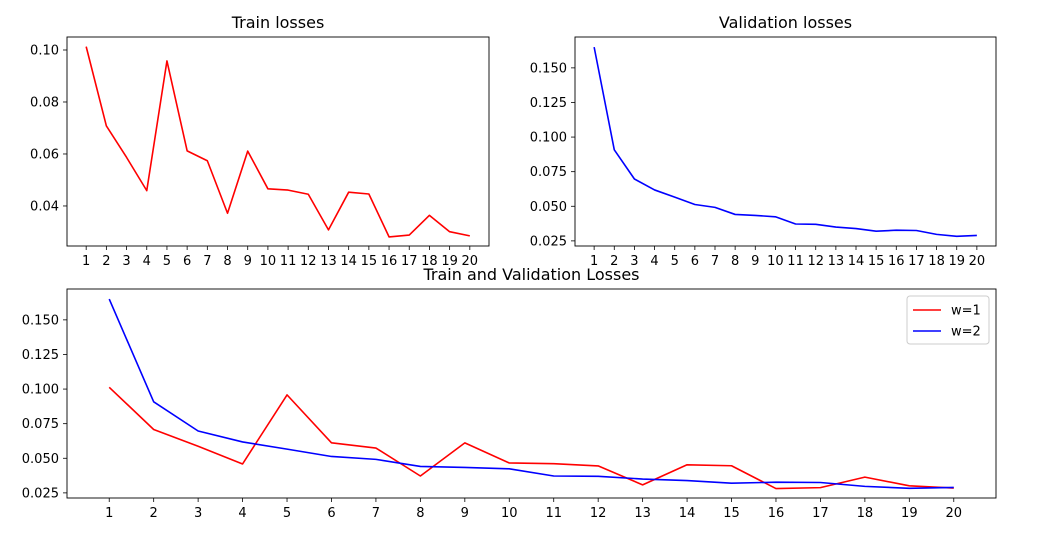 This screenshot has height=548, width=1052. Describe the element at coordinates (40, 320) in the screenshot. I see `combined-y-tick-label: 0.150` at that location.